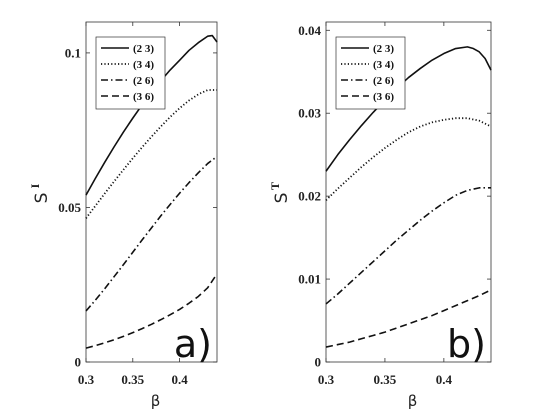  Describe the element at coordinates (309, 196) in the screenshot. I see `y-tick-label: 0.02` at that location.